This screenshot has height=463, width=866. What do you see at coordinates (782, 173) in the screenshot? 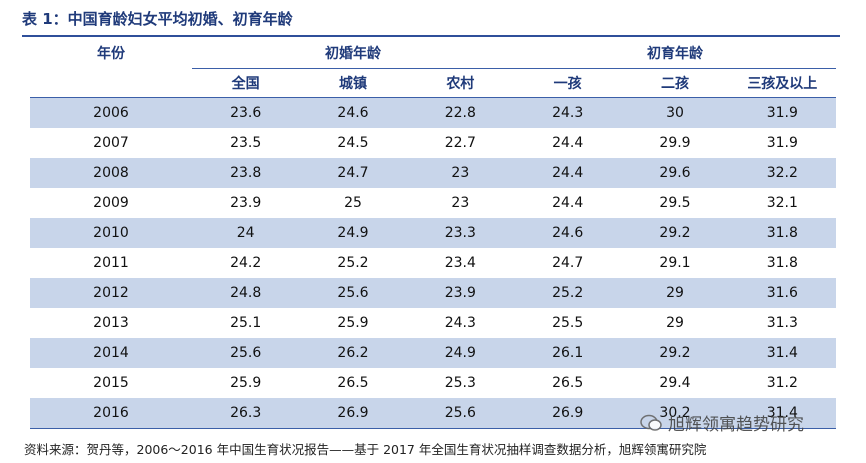
I see `value-cell: 32.2` at bounding box center [782, 173].